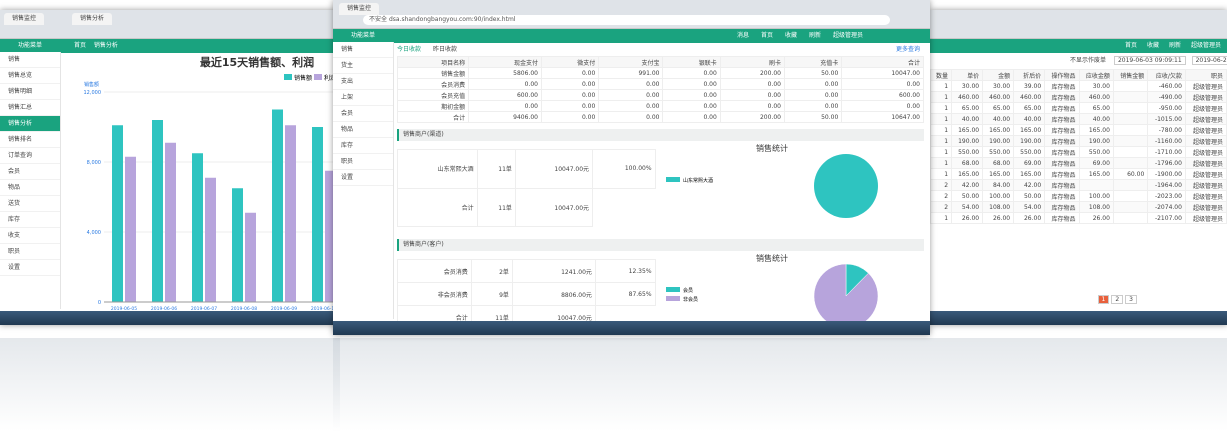  Describe the element at coordinates (79, 45) in the screenshot. I see `breadcrumb: 首页` at that location.